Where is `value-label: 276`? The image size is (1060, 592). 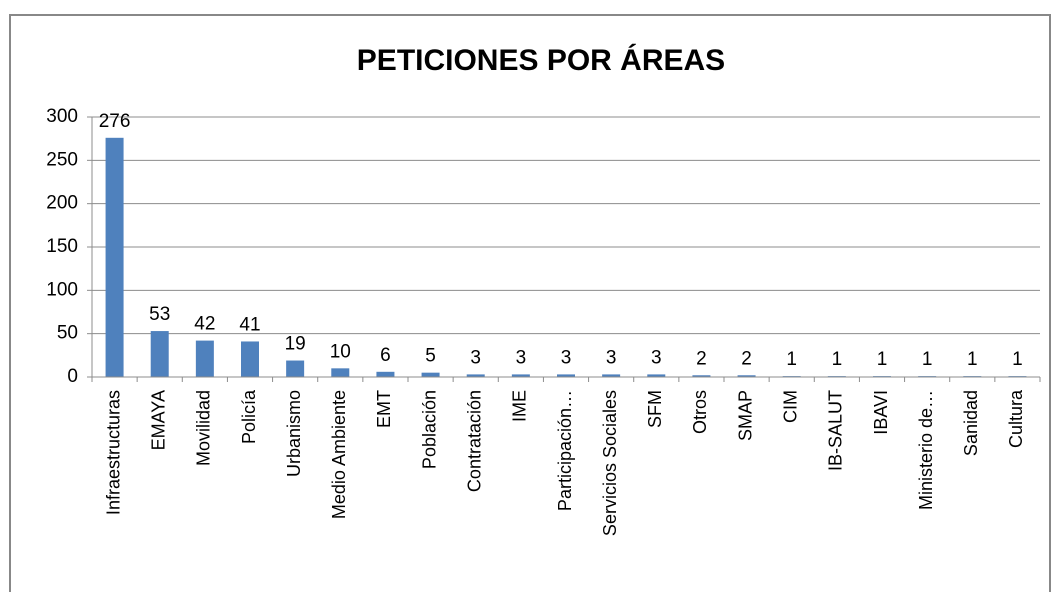 value-label: 276 is located at coordinates (115, 121).